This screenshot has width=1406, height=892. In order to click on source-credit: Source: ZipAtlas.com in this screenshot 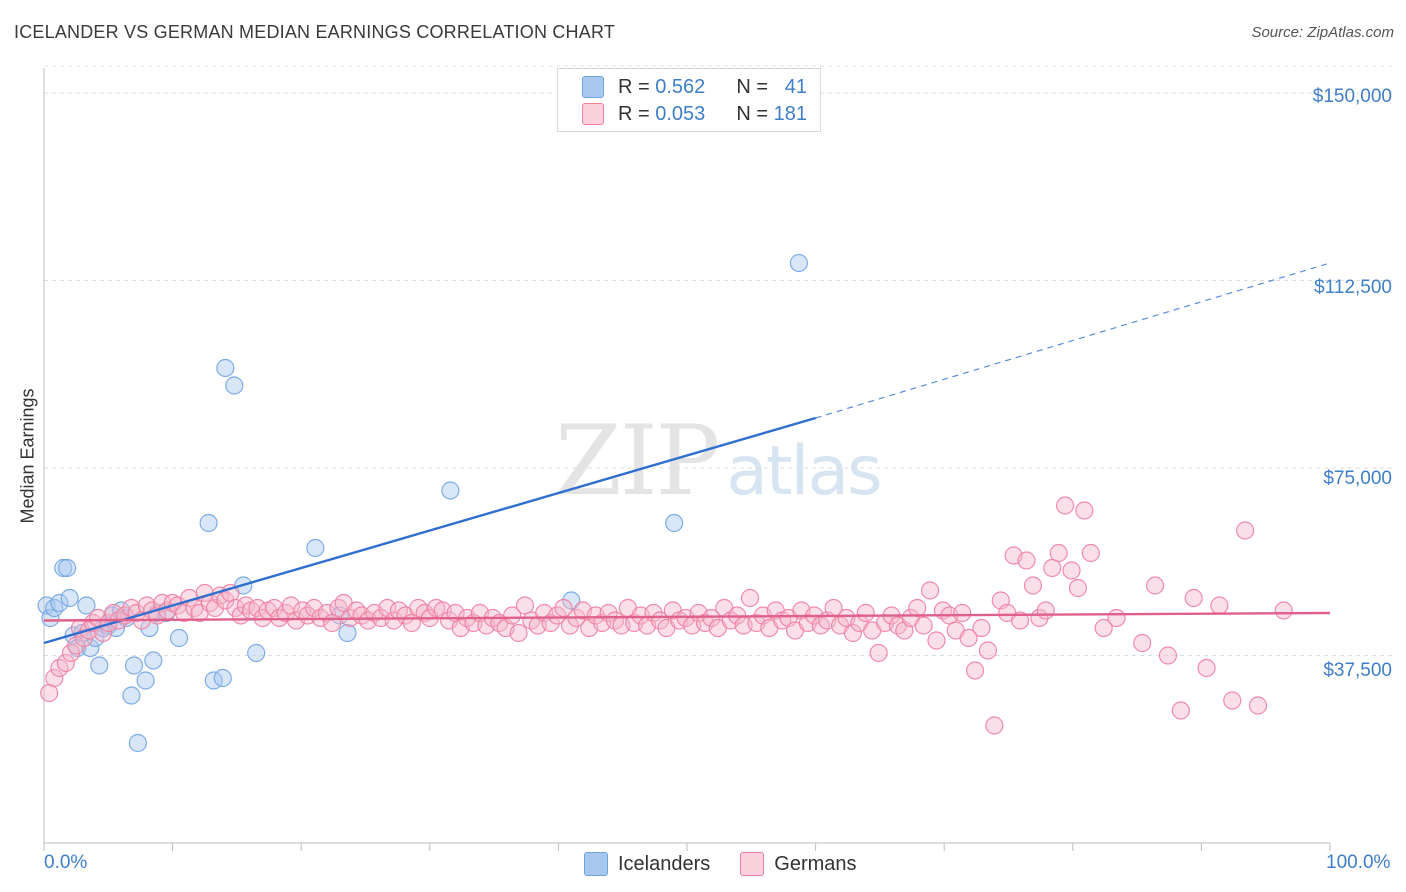, I will do `click(1322, 32)`.